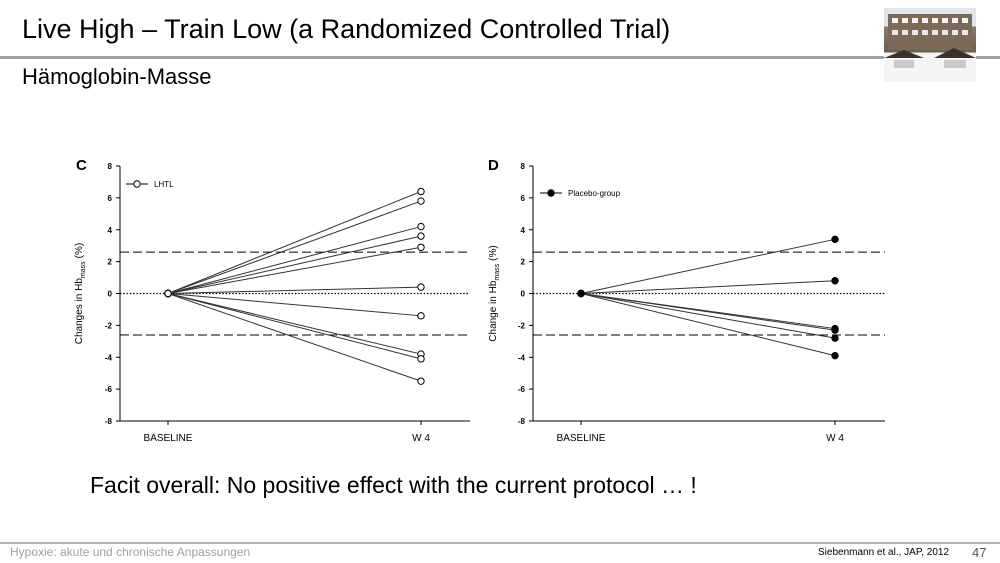 This screenshot has width=1000, height=563. What do you see at coordinates (79, 311) in the screenshot?
I see `y-axis-label-main: Changes in Hb` at bounding box center [79, 311].